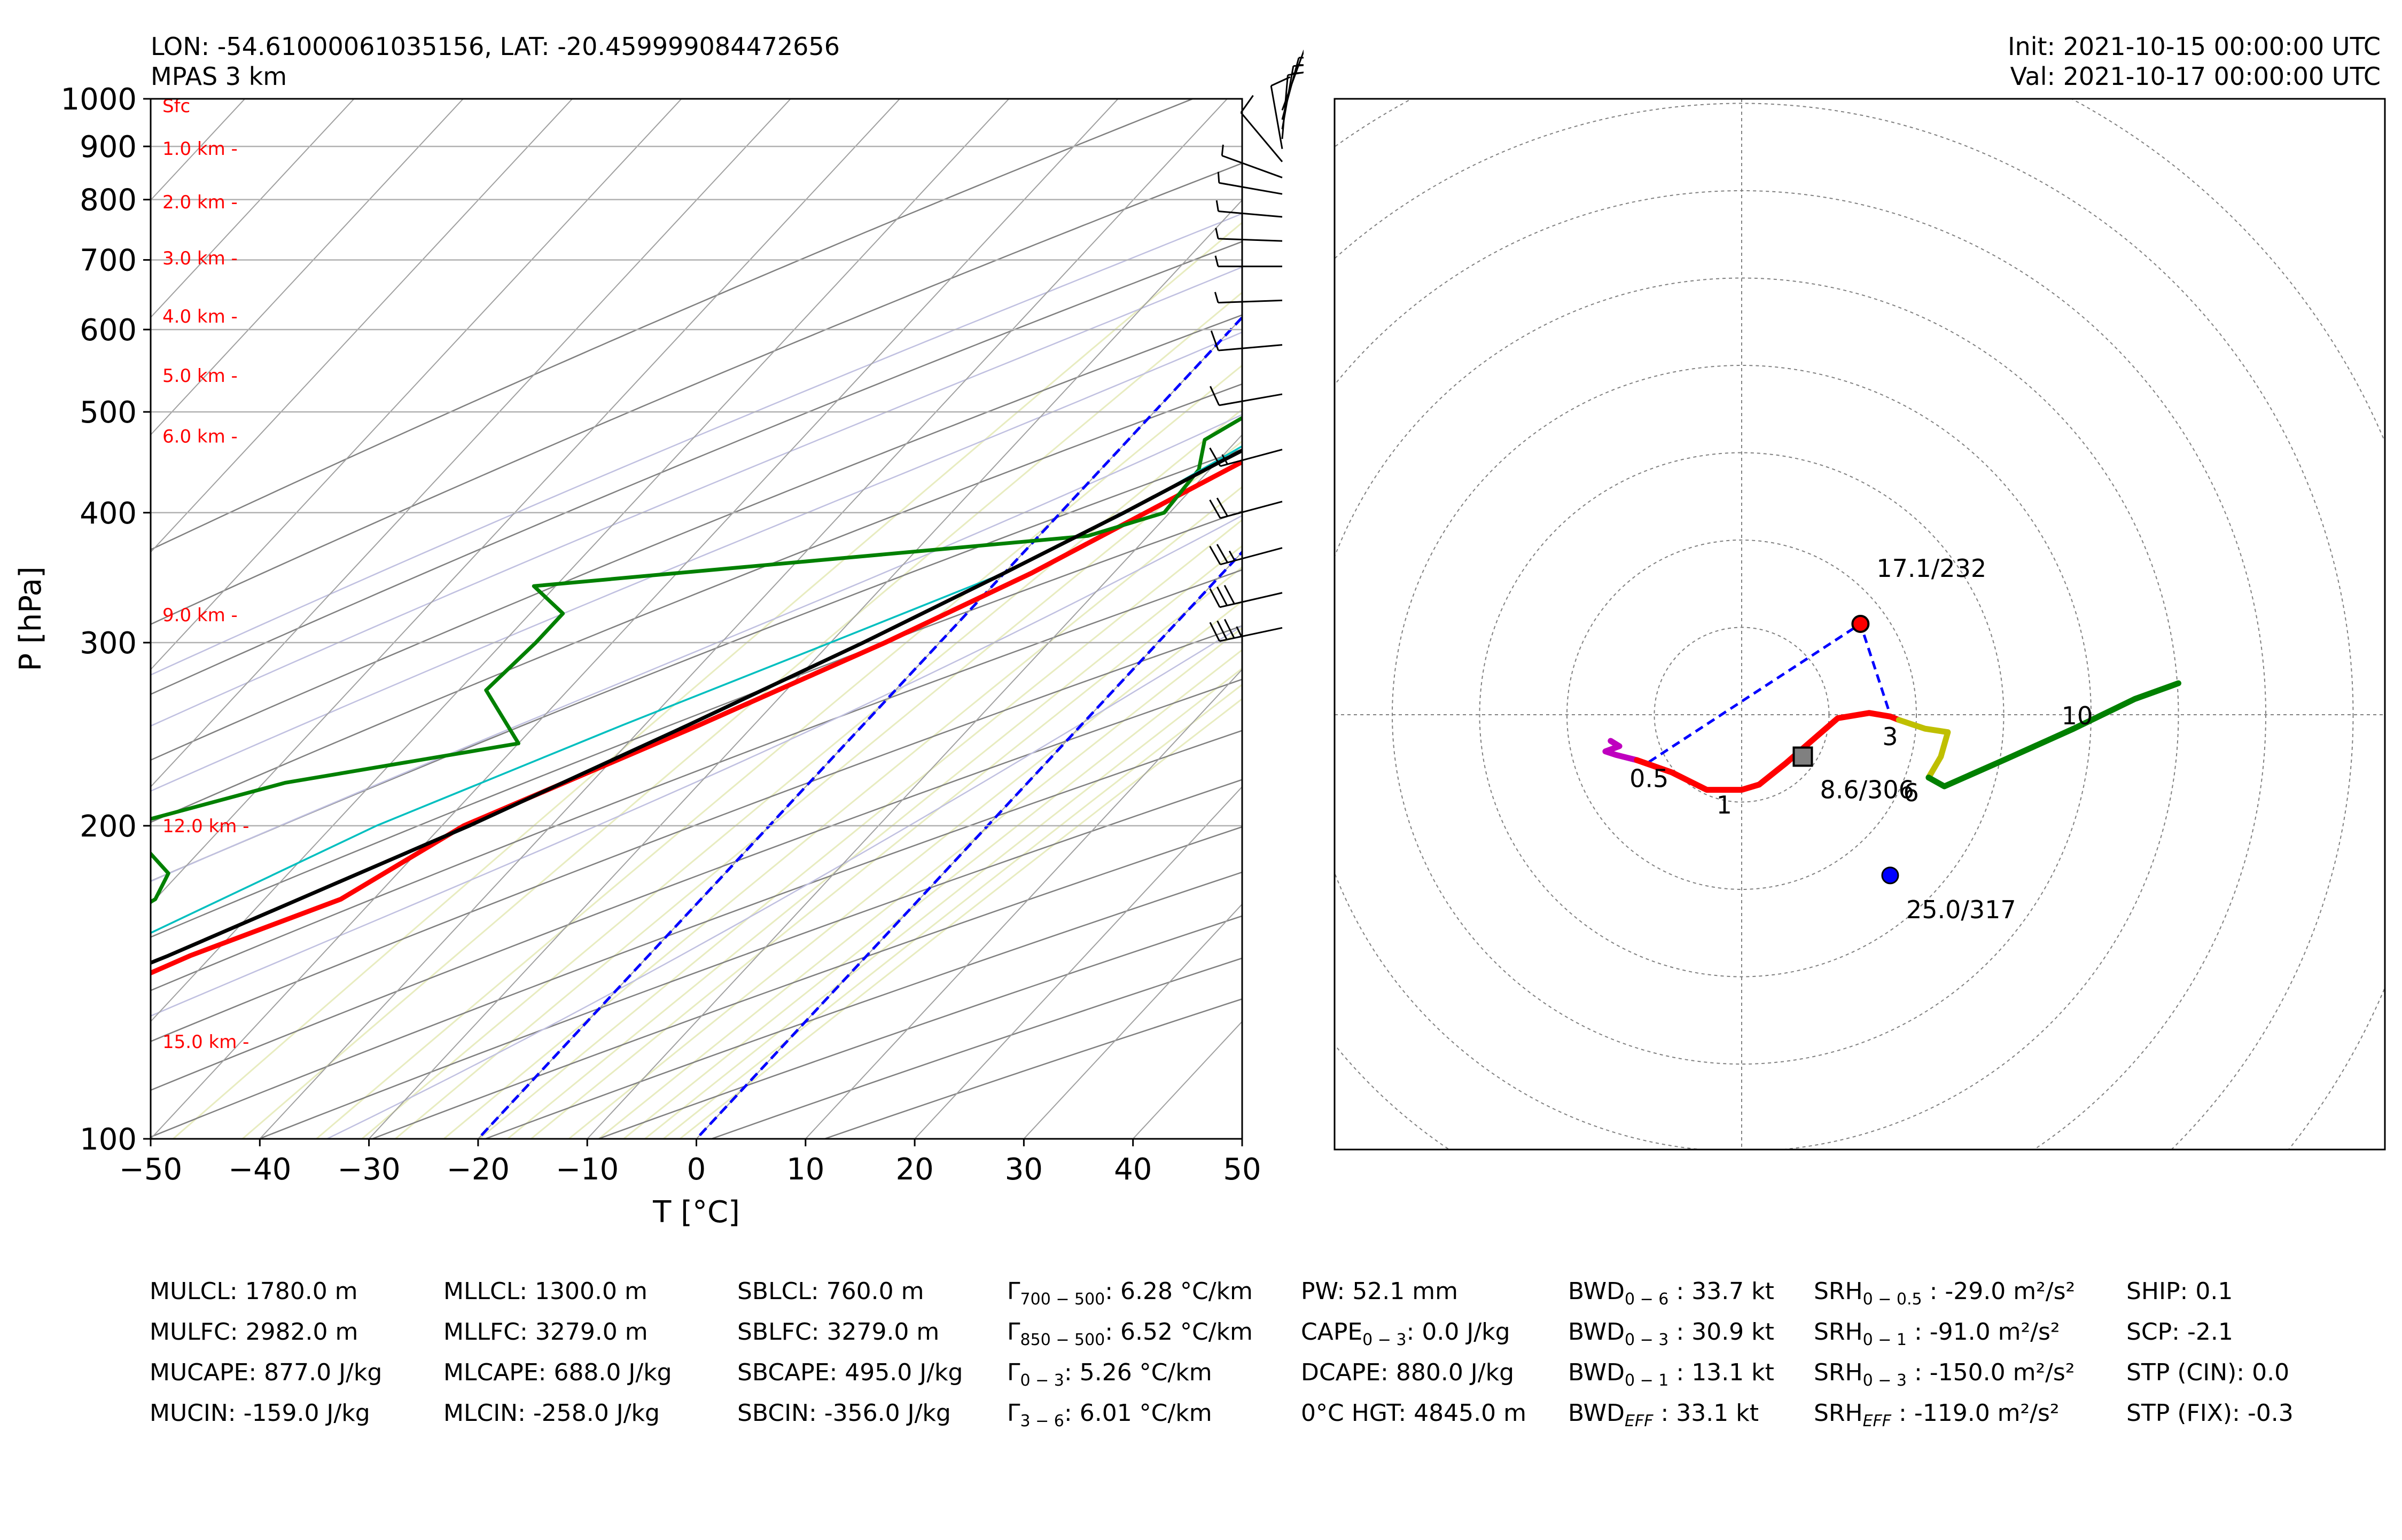 The height and width of the screenshot is (1540, 2402). What do you see at coordinates (551, 1413) in the screenshot?
I see `index-value: MLCIN: -258.0 J/kg` at bounding box center [551, 1413].